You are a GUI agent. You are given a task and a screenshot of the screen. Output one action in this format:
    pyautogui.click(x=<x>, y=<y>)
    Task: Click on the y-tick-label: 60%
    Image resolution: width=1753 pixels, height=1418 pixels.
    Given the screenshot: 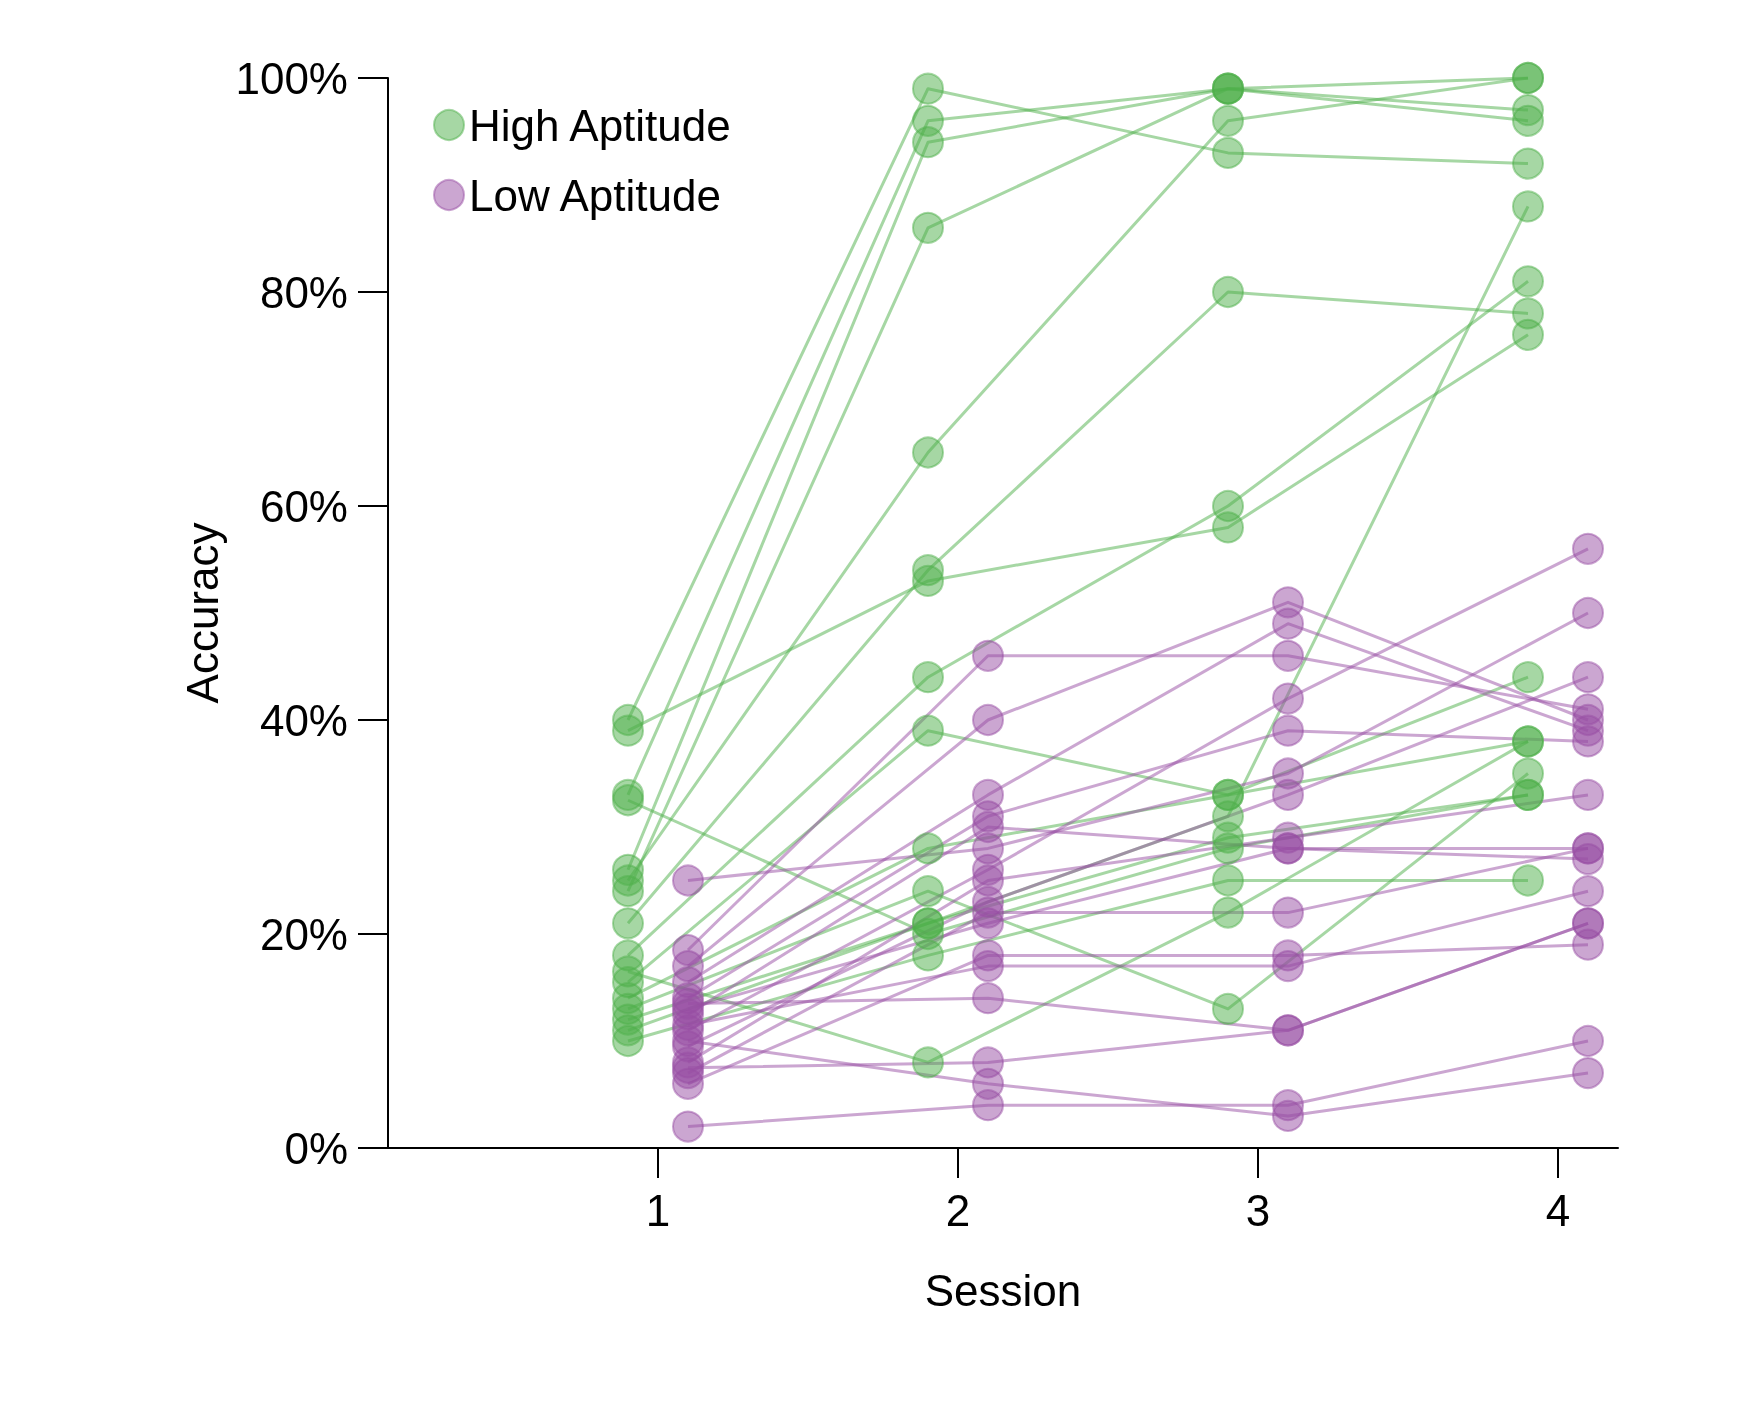 What is the action you would take?
    pyautogui.click(x=303, y=506)
    